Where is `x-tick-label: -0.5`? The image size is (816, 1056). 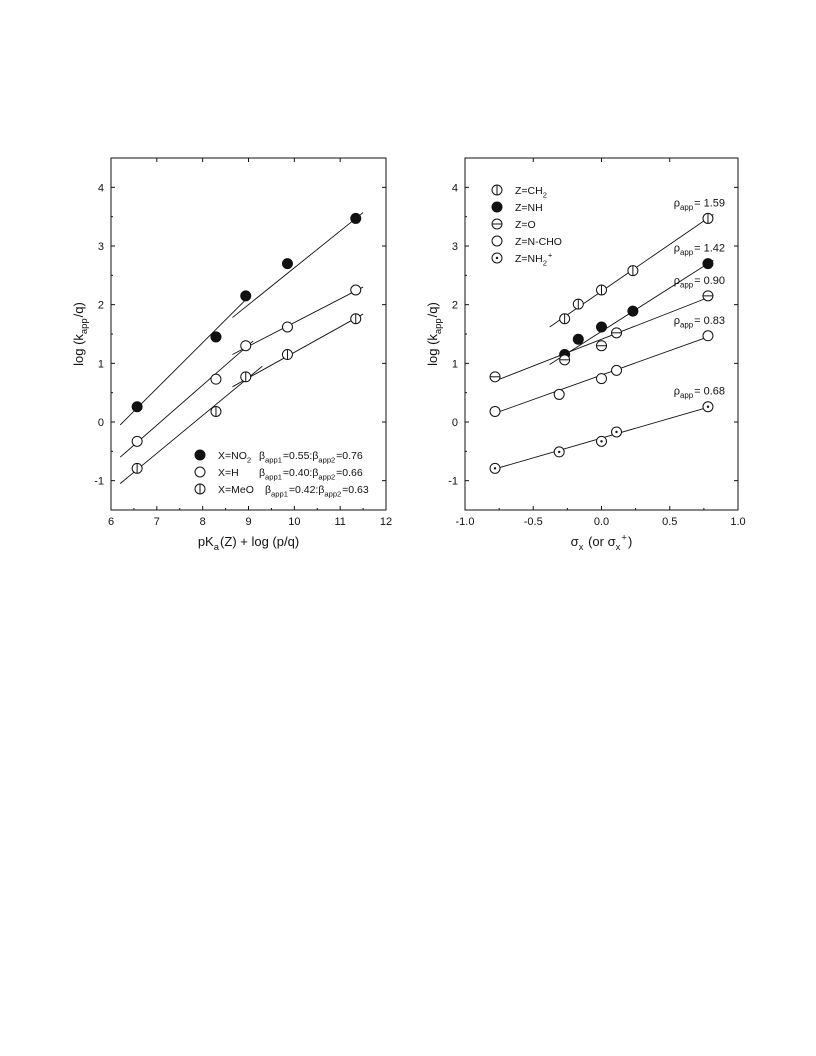
x-tick-label: -0.5 is located at coordinates (533, 522).